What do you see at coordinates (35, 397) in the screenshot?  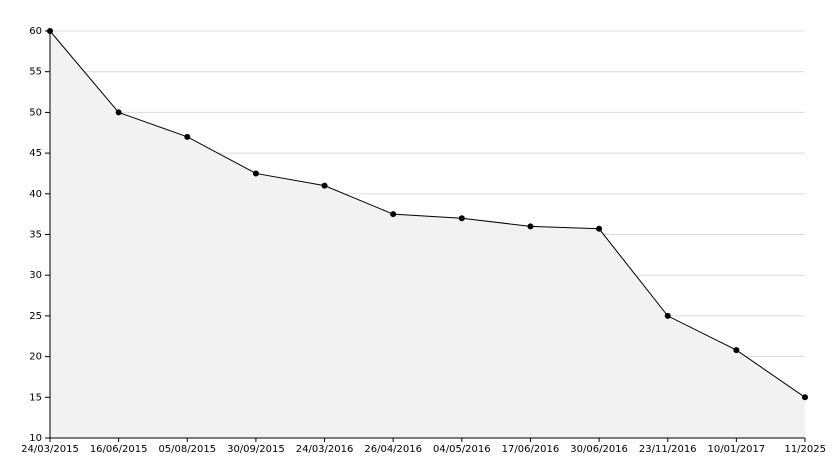 I see `y-tick-label: 15` at bounding box center [35, 397].